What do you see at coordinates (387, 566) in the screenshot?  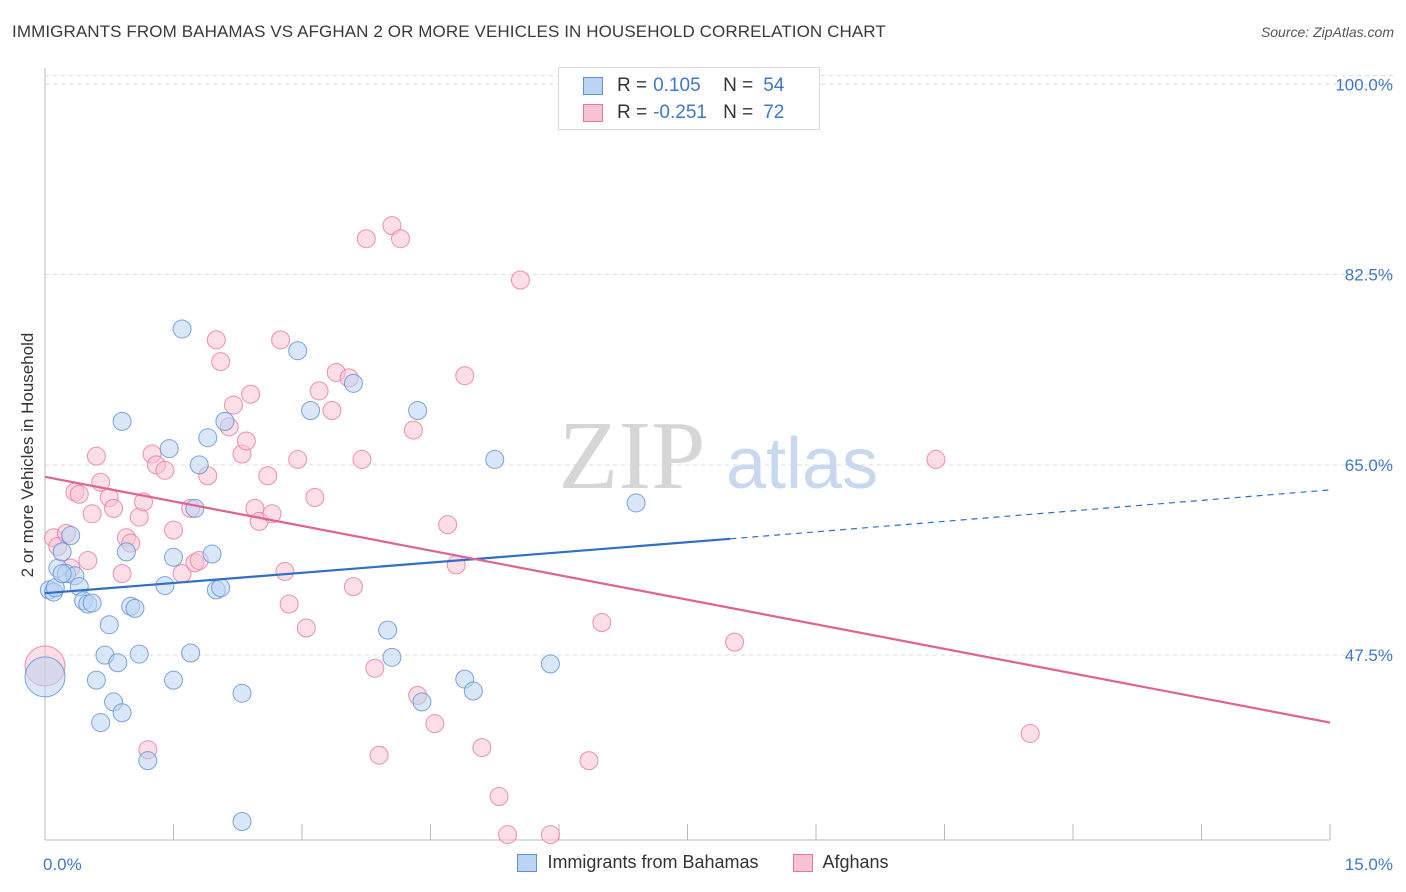 I see `trend-line-bahamas` at bounding box center [387, 566].